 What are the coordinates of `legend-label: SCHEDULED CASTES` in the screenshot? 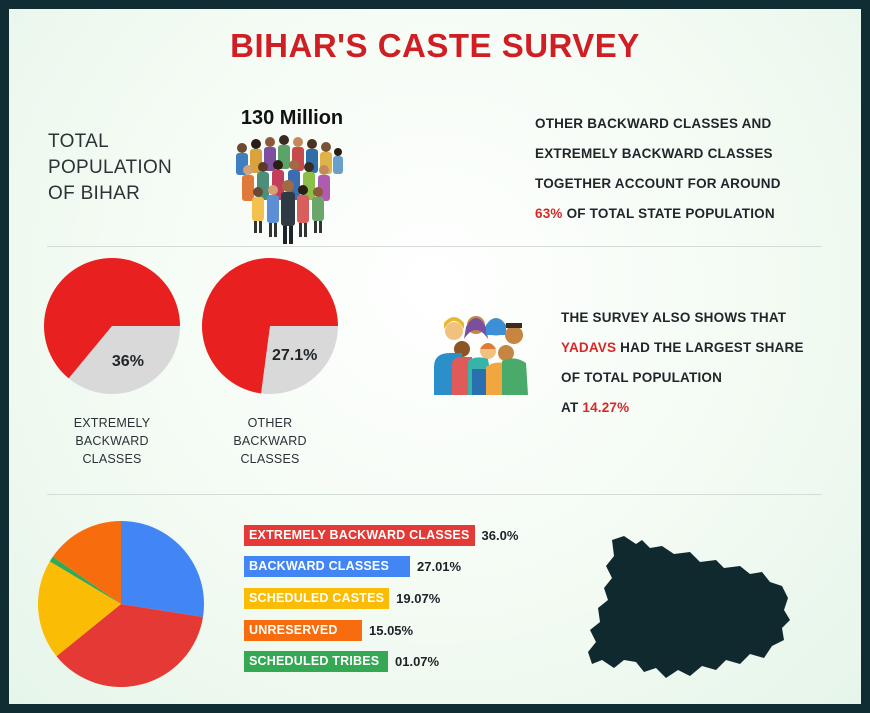 It's located at (317, 598).